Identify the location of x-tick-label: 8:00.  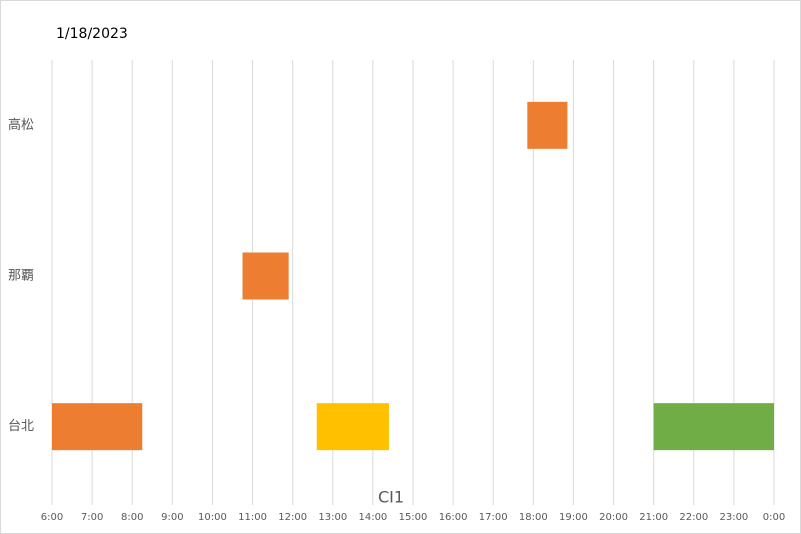
(132, 517).